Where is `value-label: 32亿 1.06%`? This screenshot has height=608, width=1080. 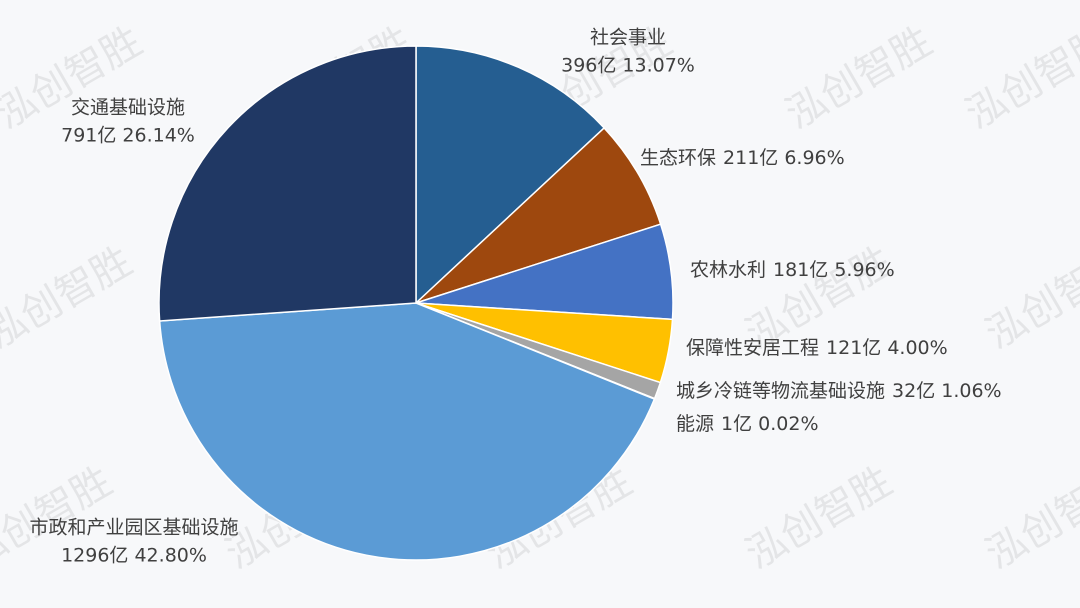 value-label: 32亿 1.06% is located at coordinates (947, 391).